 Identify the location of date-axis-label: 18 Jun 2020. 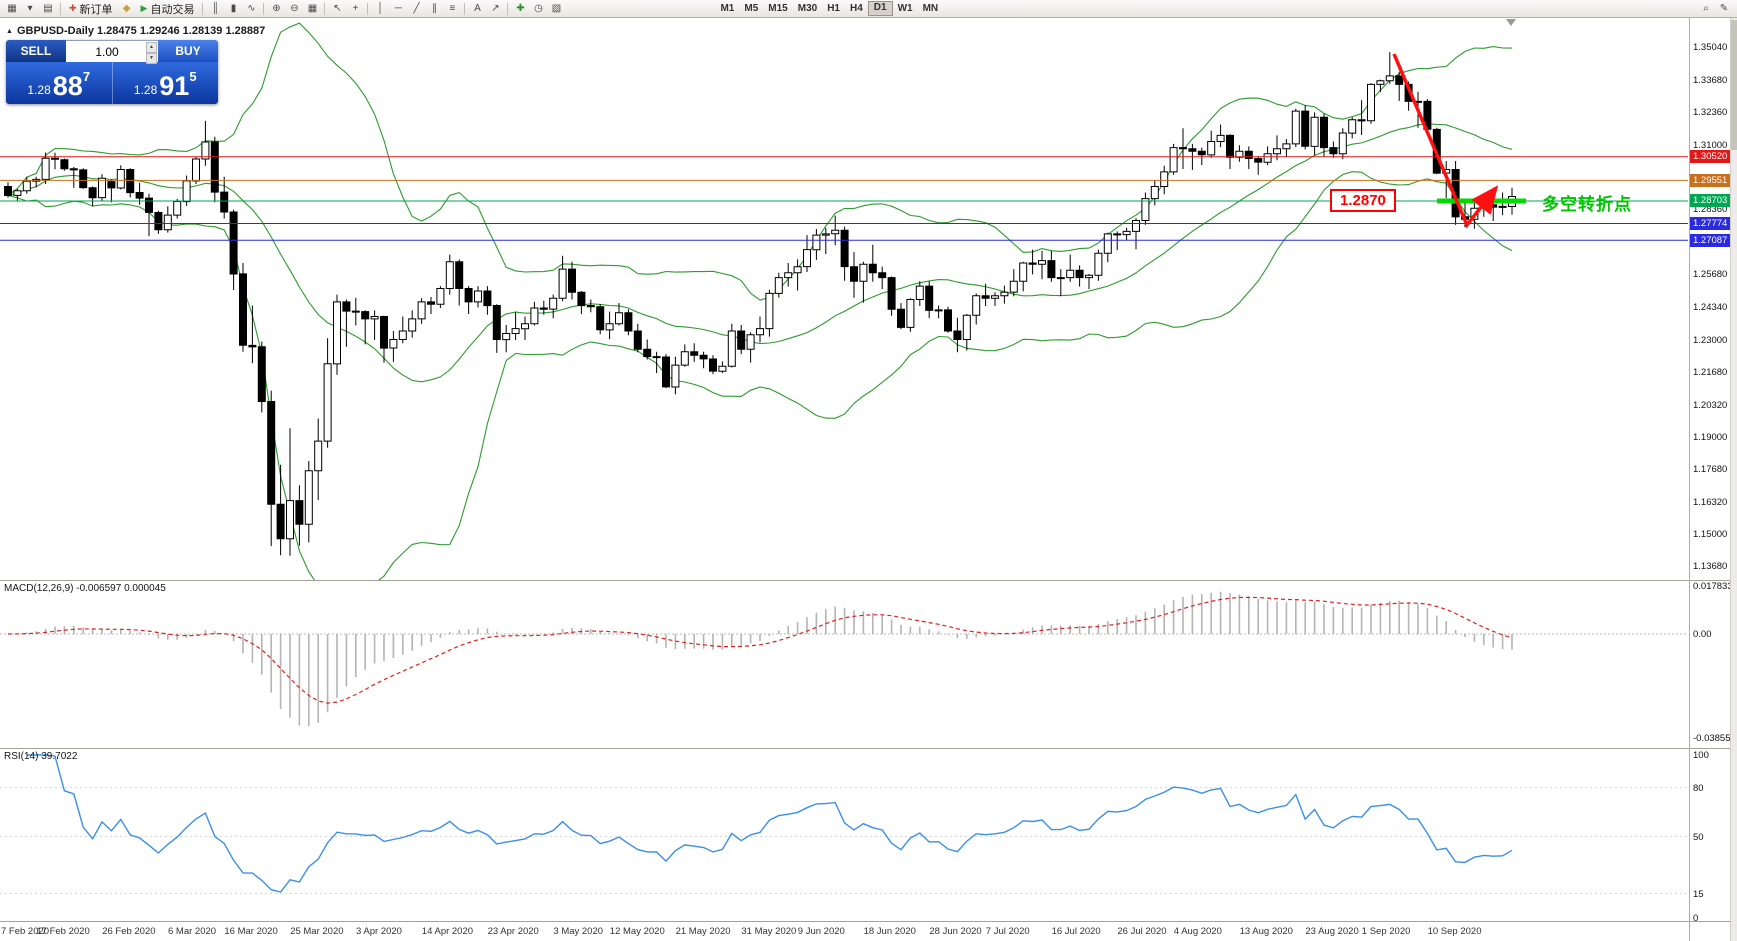
(889, 931).